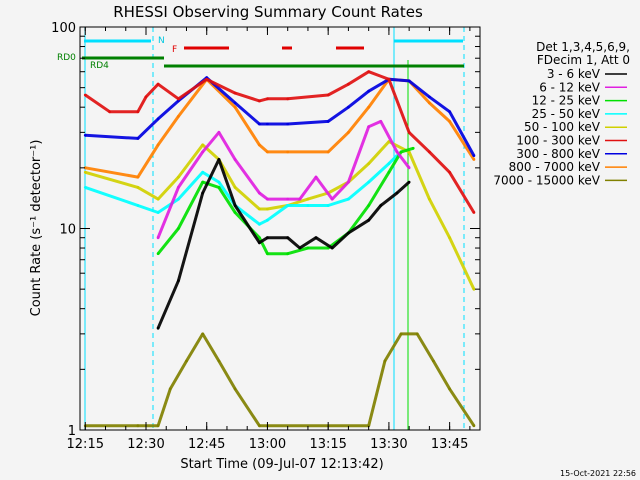 The image size is (640, 480). Describe the element at coordinates (546, 180) in the screenshot. I see `legend-label-8: 7000 - 15000 keV` at that location.